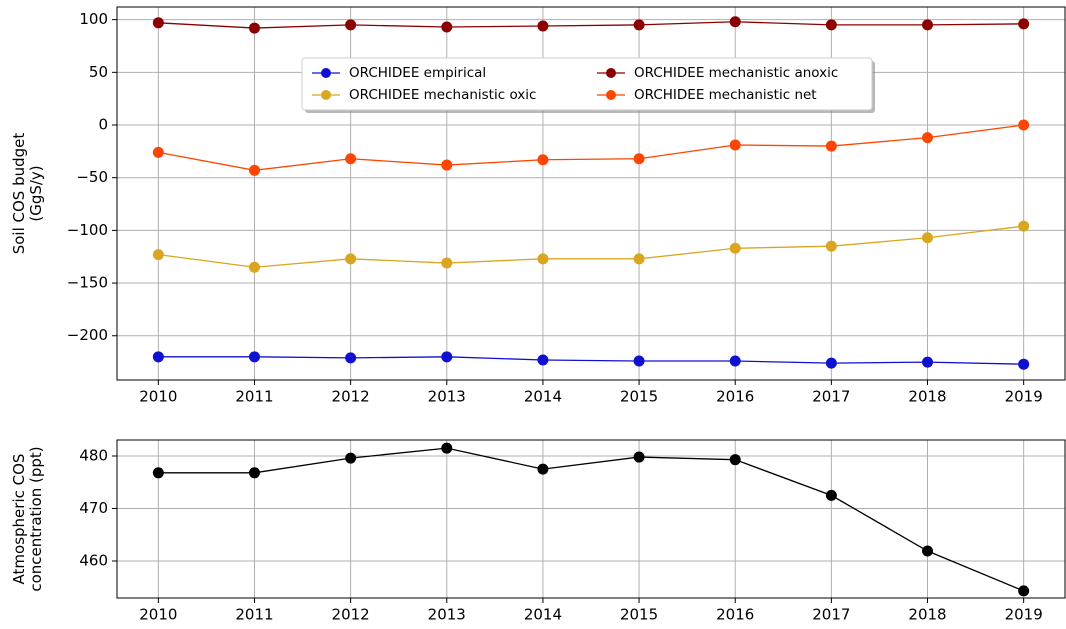 This screenshot has height=629, width=1066. I want to click on y-tick-label: 0, so click(103, 125).